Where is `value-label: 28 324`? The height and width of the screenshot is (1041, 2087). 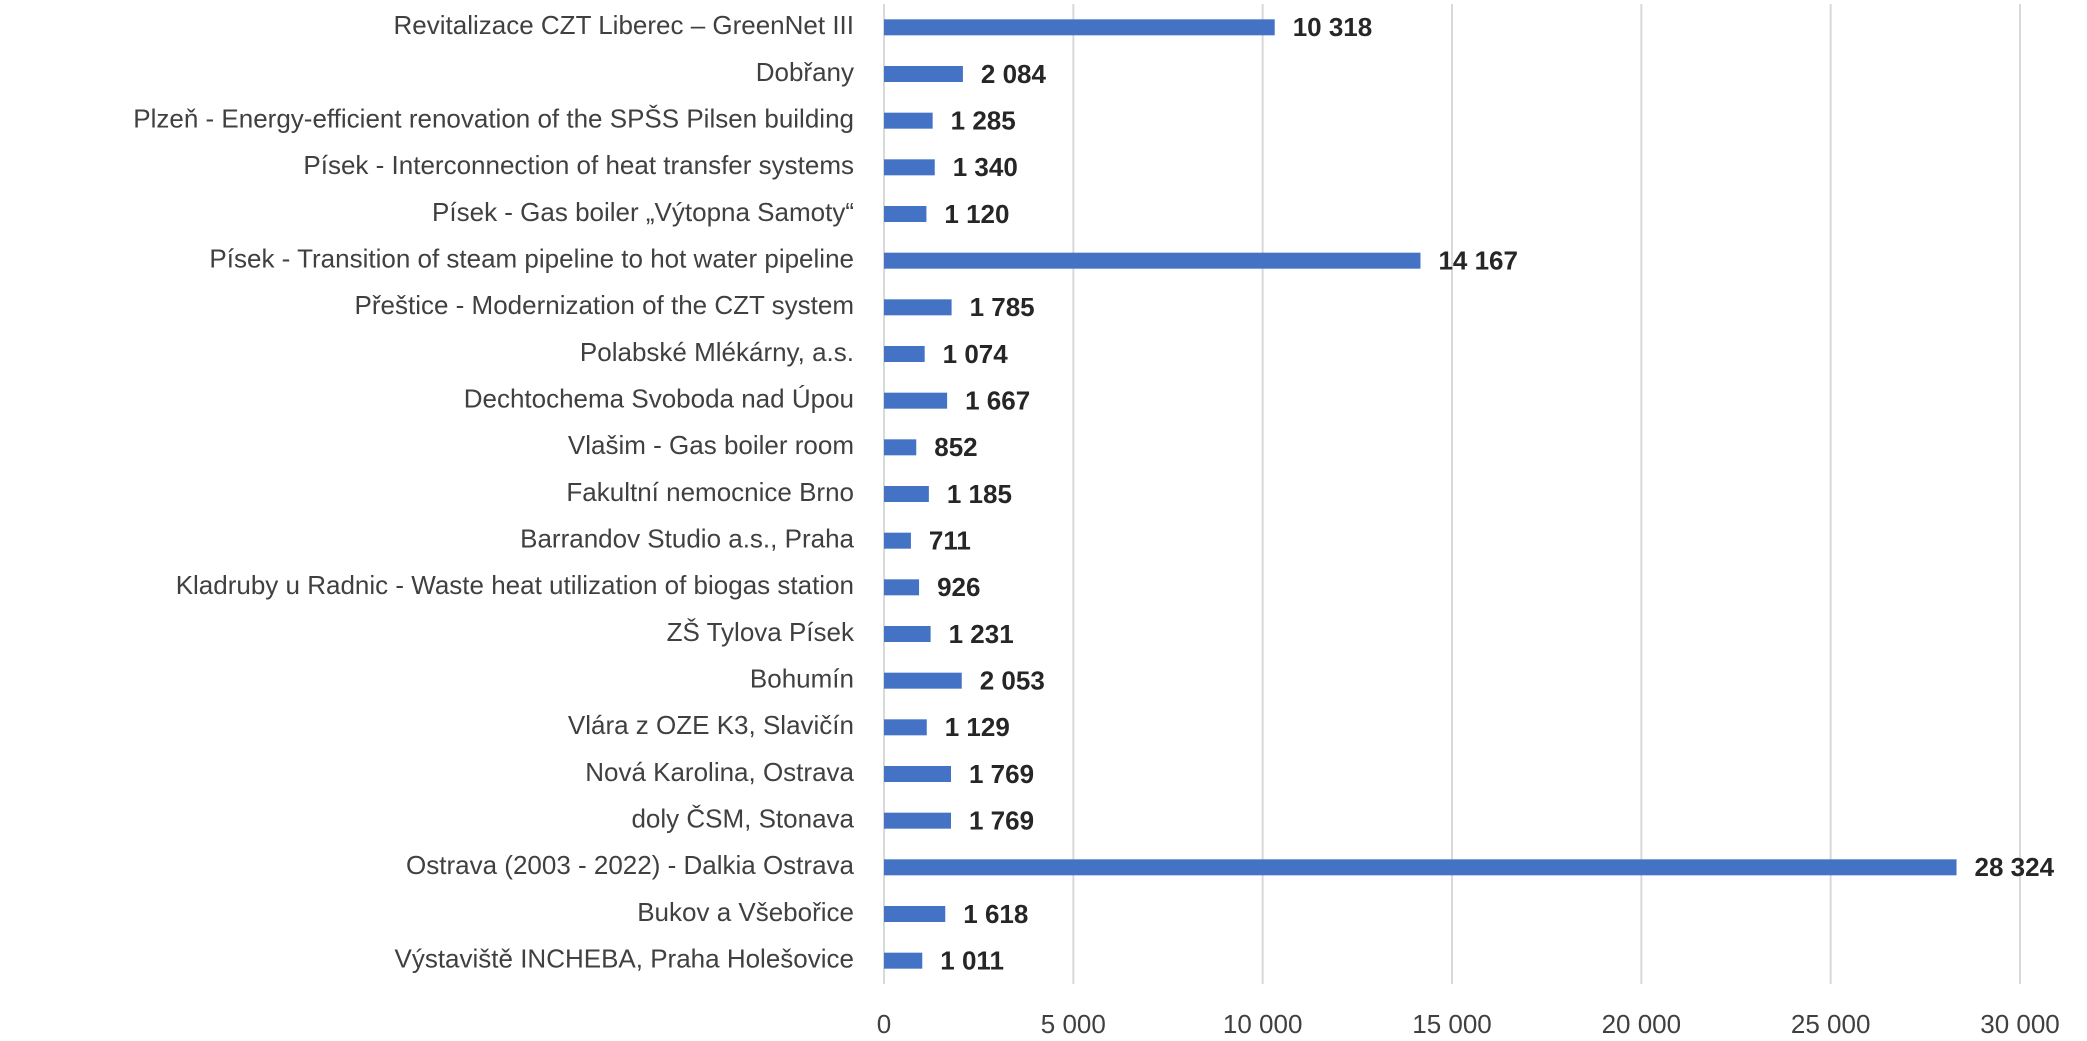
value-label: 28 324 is located at coordinates (2015, 867).